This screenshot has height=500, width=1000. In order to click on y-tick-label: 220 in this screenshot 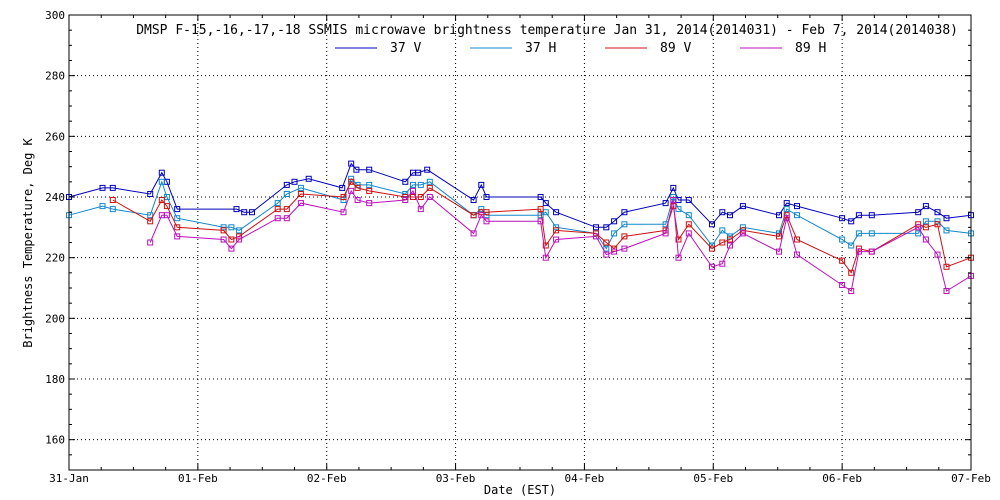, I will do `click(55, 258)`.